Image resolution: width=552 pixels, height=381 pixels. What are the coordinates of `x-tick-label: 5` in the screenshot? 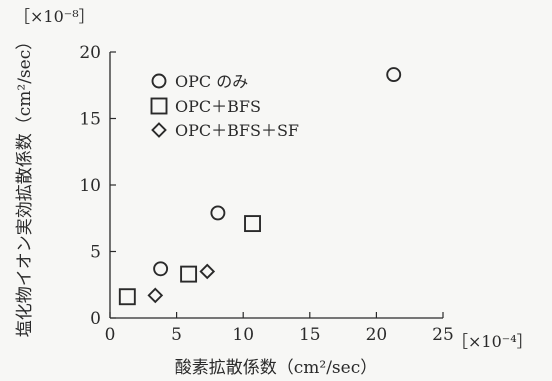 It's located at (176, 335).